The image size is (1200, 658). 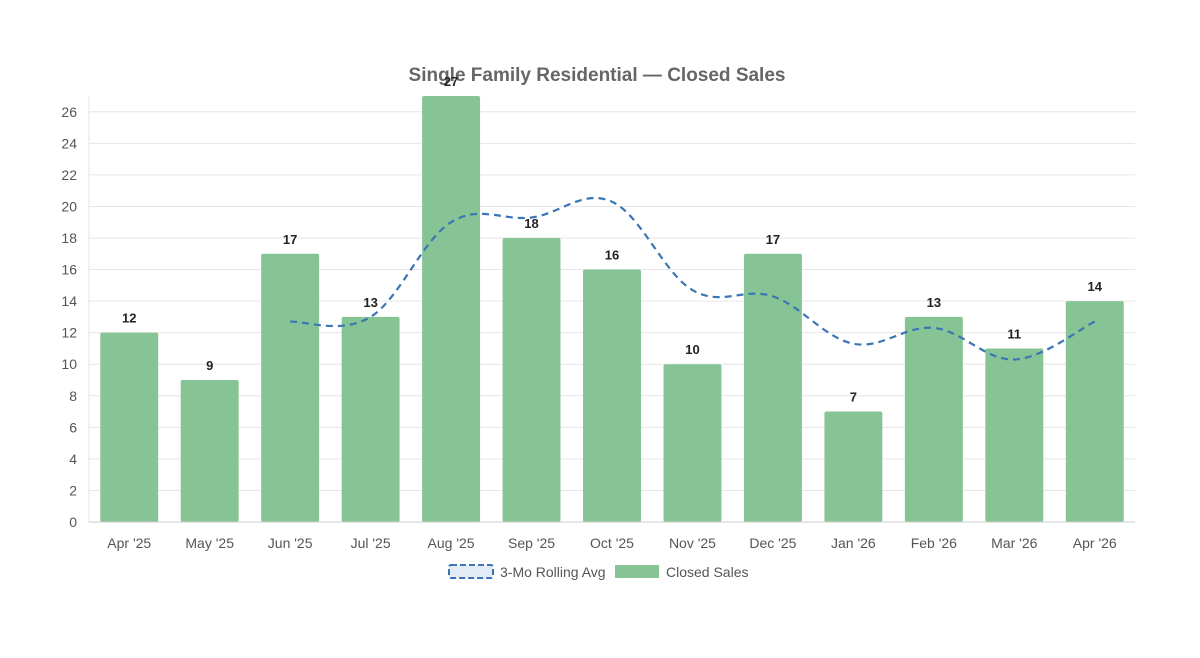 What do you see at coordinates (129, 318) in the screenshot?
I see `bar-value-label: 12` at bounding box center [129, 318].